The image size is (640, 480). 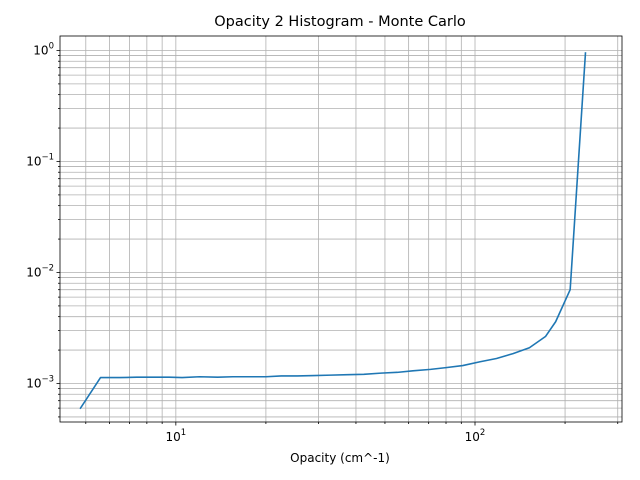 I want to click on y-tick-label: 10⁻³, so click(x=40, y=383).